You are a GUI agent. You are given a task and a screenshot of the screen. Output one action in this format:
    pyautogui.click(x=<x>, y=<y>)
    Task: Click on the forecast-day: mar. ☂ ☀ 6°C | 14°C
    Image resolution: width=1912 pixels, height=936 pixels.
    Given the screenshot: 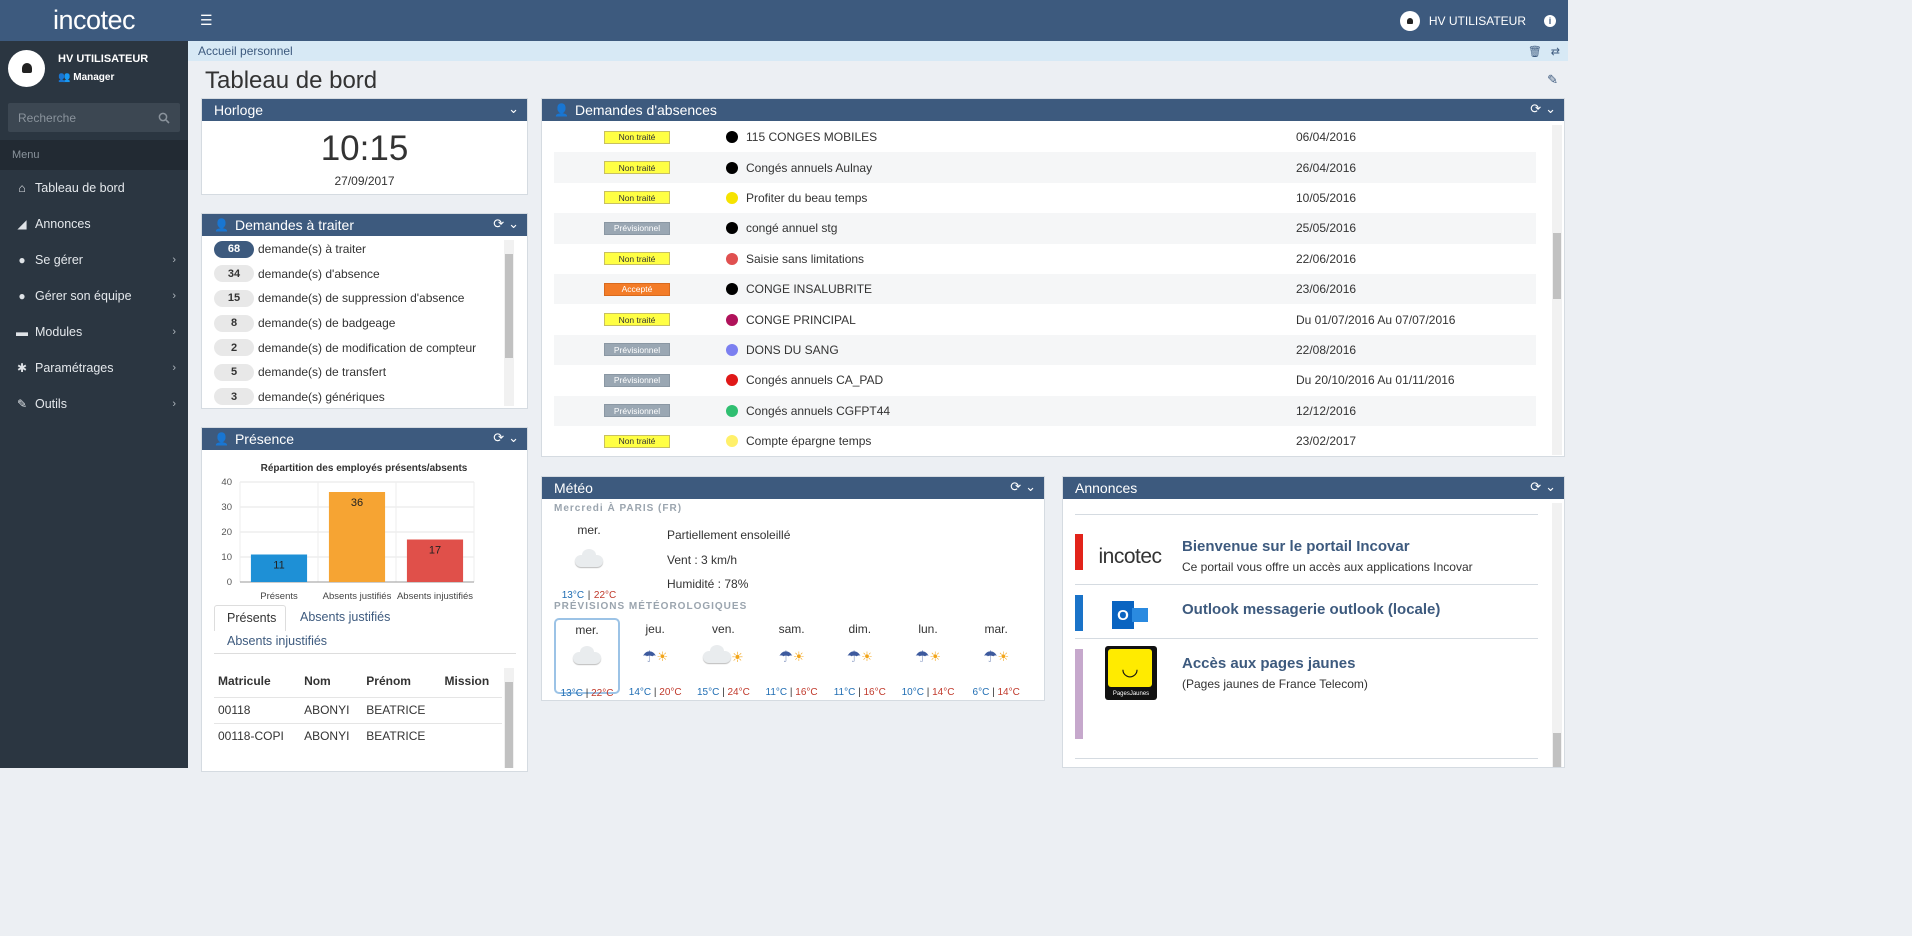 What is the action you would take?
    pyautogui.click(x=996, y=658)
    